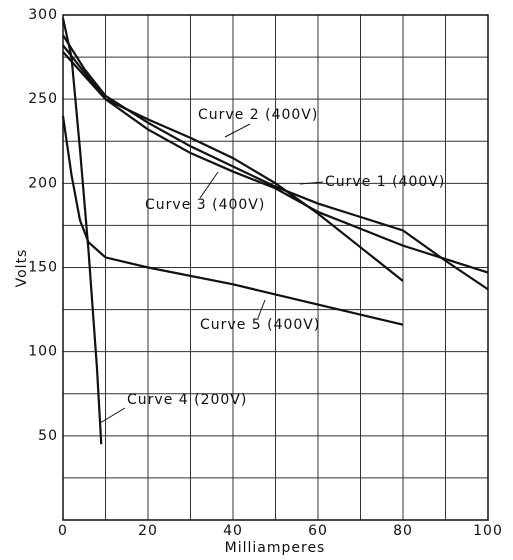 Image resolution: width=513 pixels, height=560 pixels. Describe the element at coordinates (488, 531) in the screenshot. I see `x-tick-label: 100` at that location.